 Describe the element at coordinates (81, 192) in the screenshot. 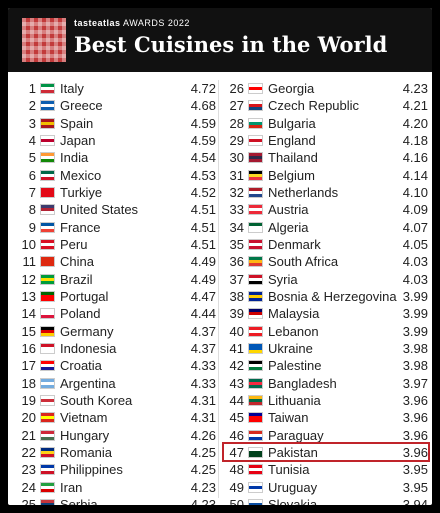

I see `country-name: Turkiye` at that location.